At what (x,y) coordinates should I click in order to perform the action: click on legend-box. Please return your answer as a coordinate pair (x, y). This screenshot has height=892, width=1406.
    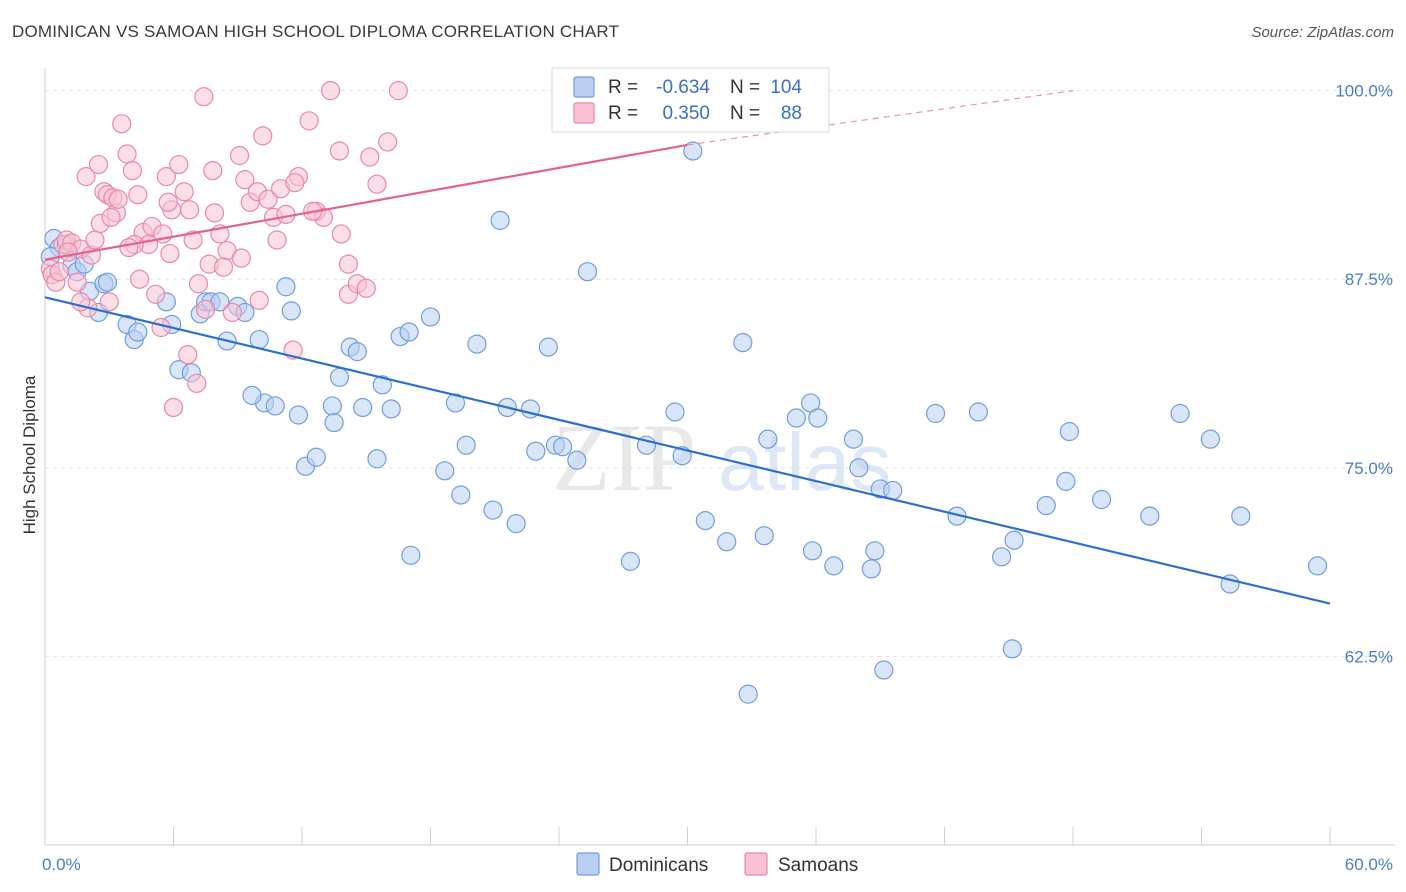
    Looking at the image, I should click on (690, 100).